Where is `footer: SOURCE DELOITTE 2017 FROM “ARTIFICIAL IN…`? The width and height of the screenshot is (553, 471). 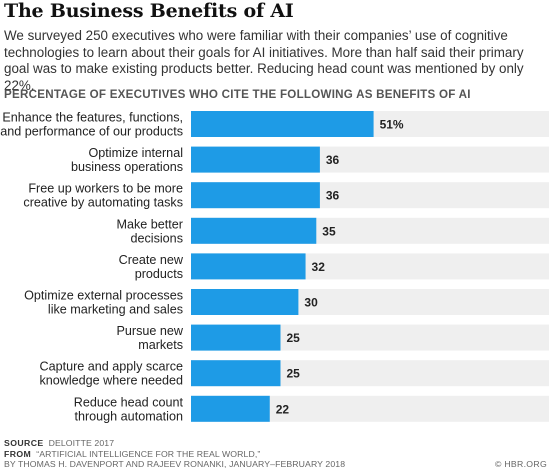
footer: SOURCE DELOITTE 2017 FROM “ARTIFICIAL IN… is located at coordinates (276, 454).